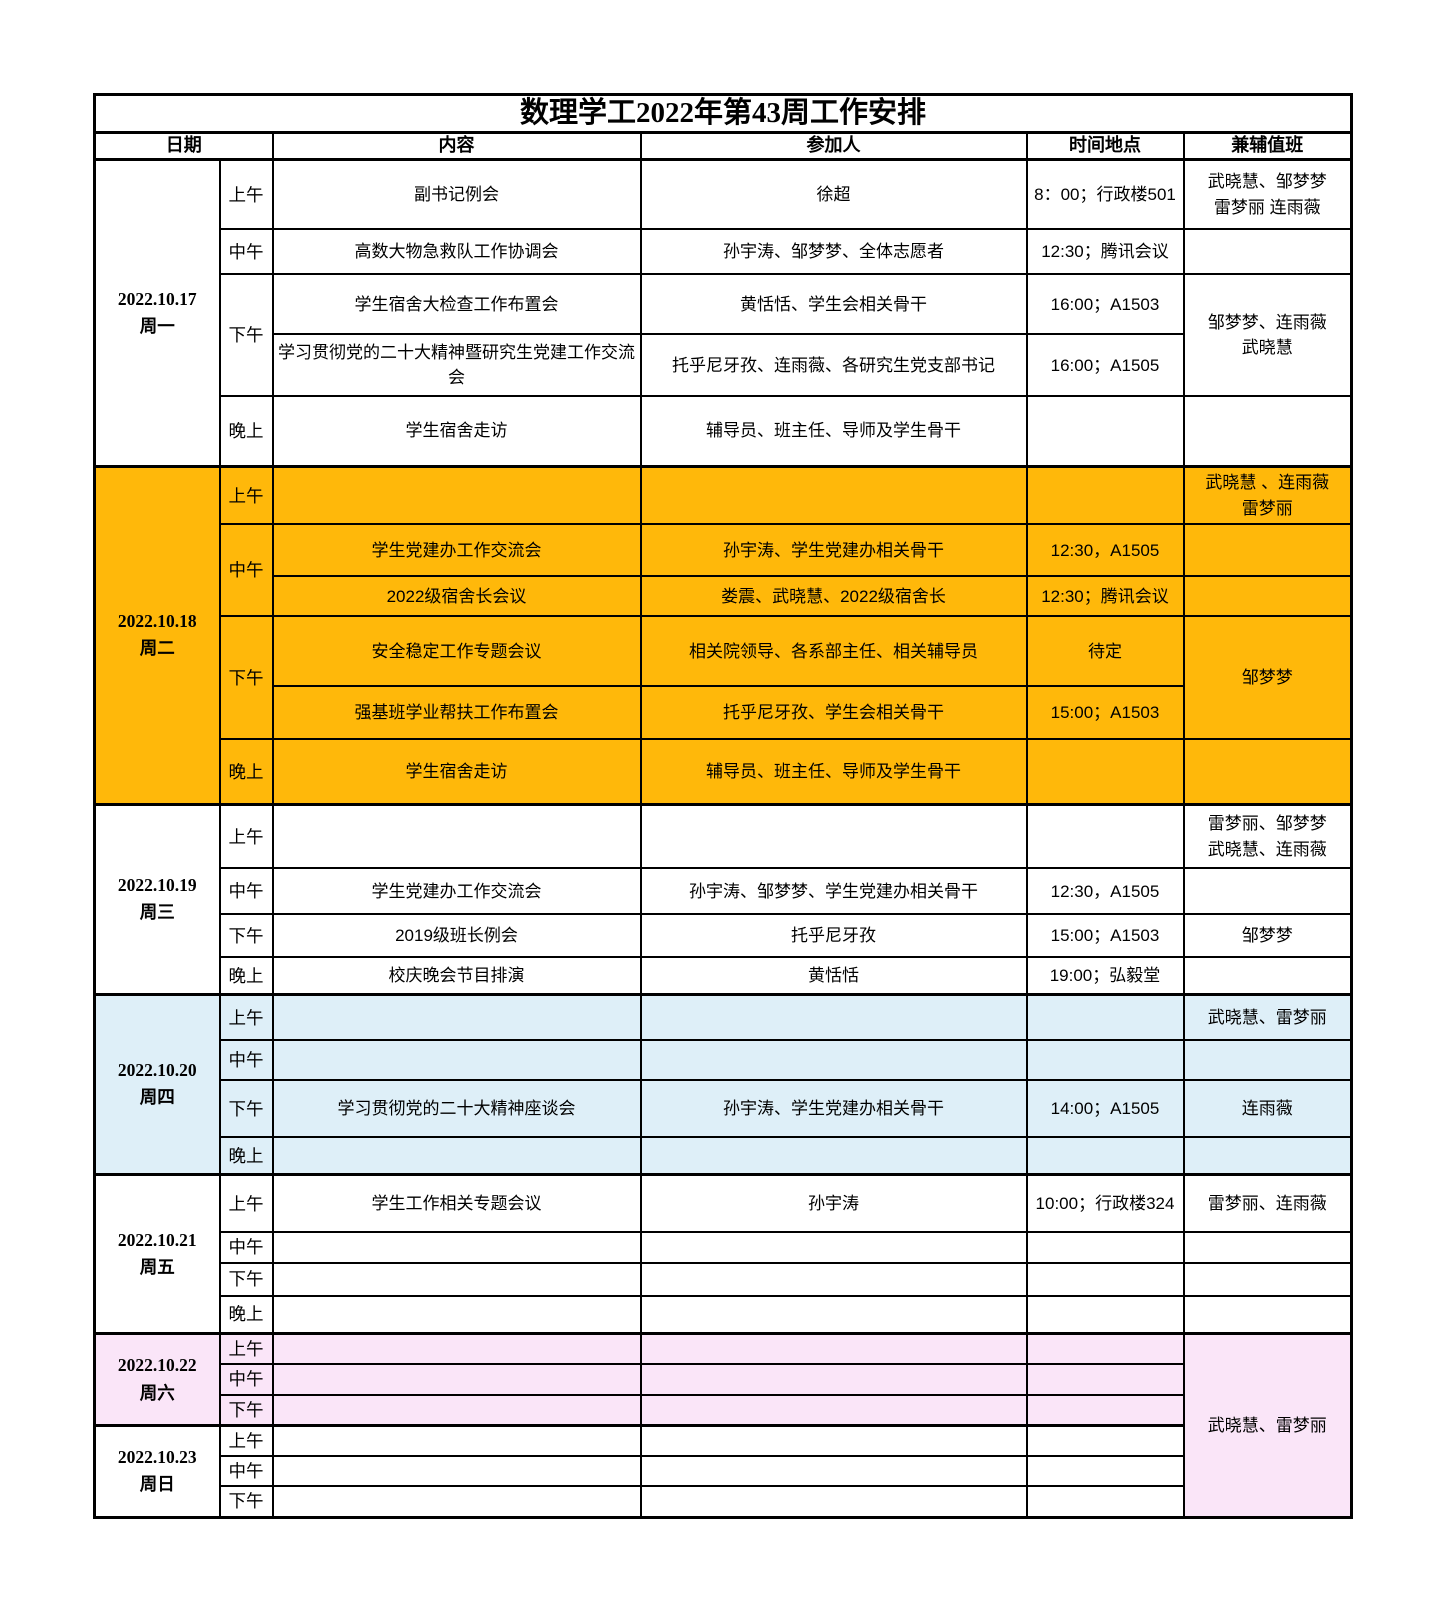  Describe the element at coordinates (157, 298) in the screenshot. I see `date-text: 2022.10.17` at that location.